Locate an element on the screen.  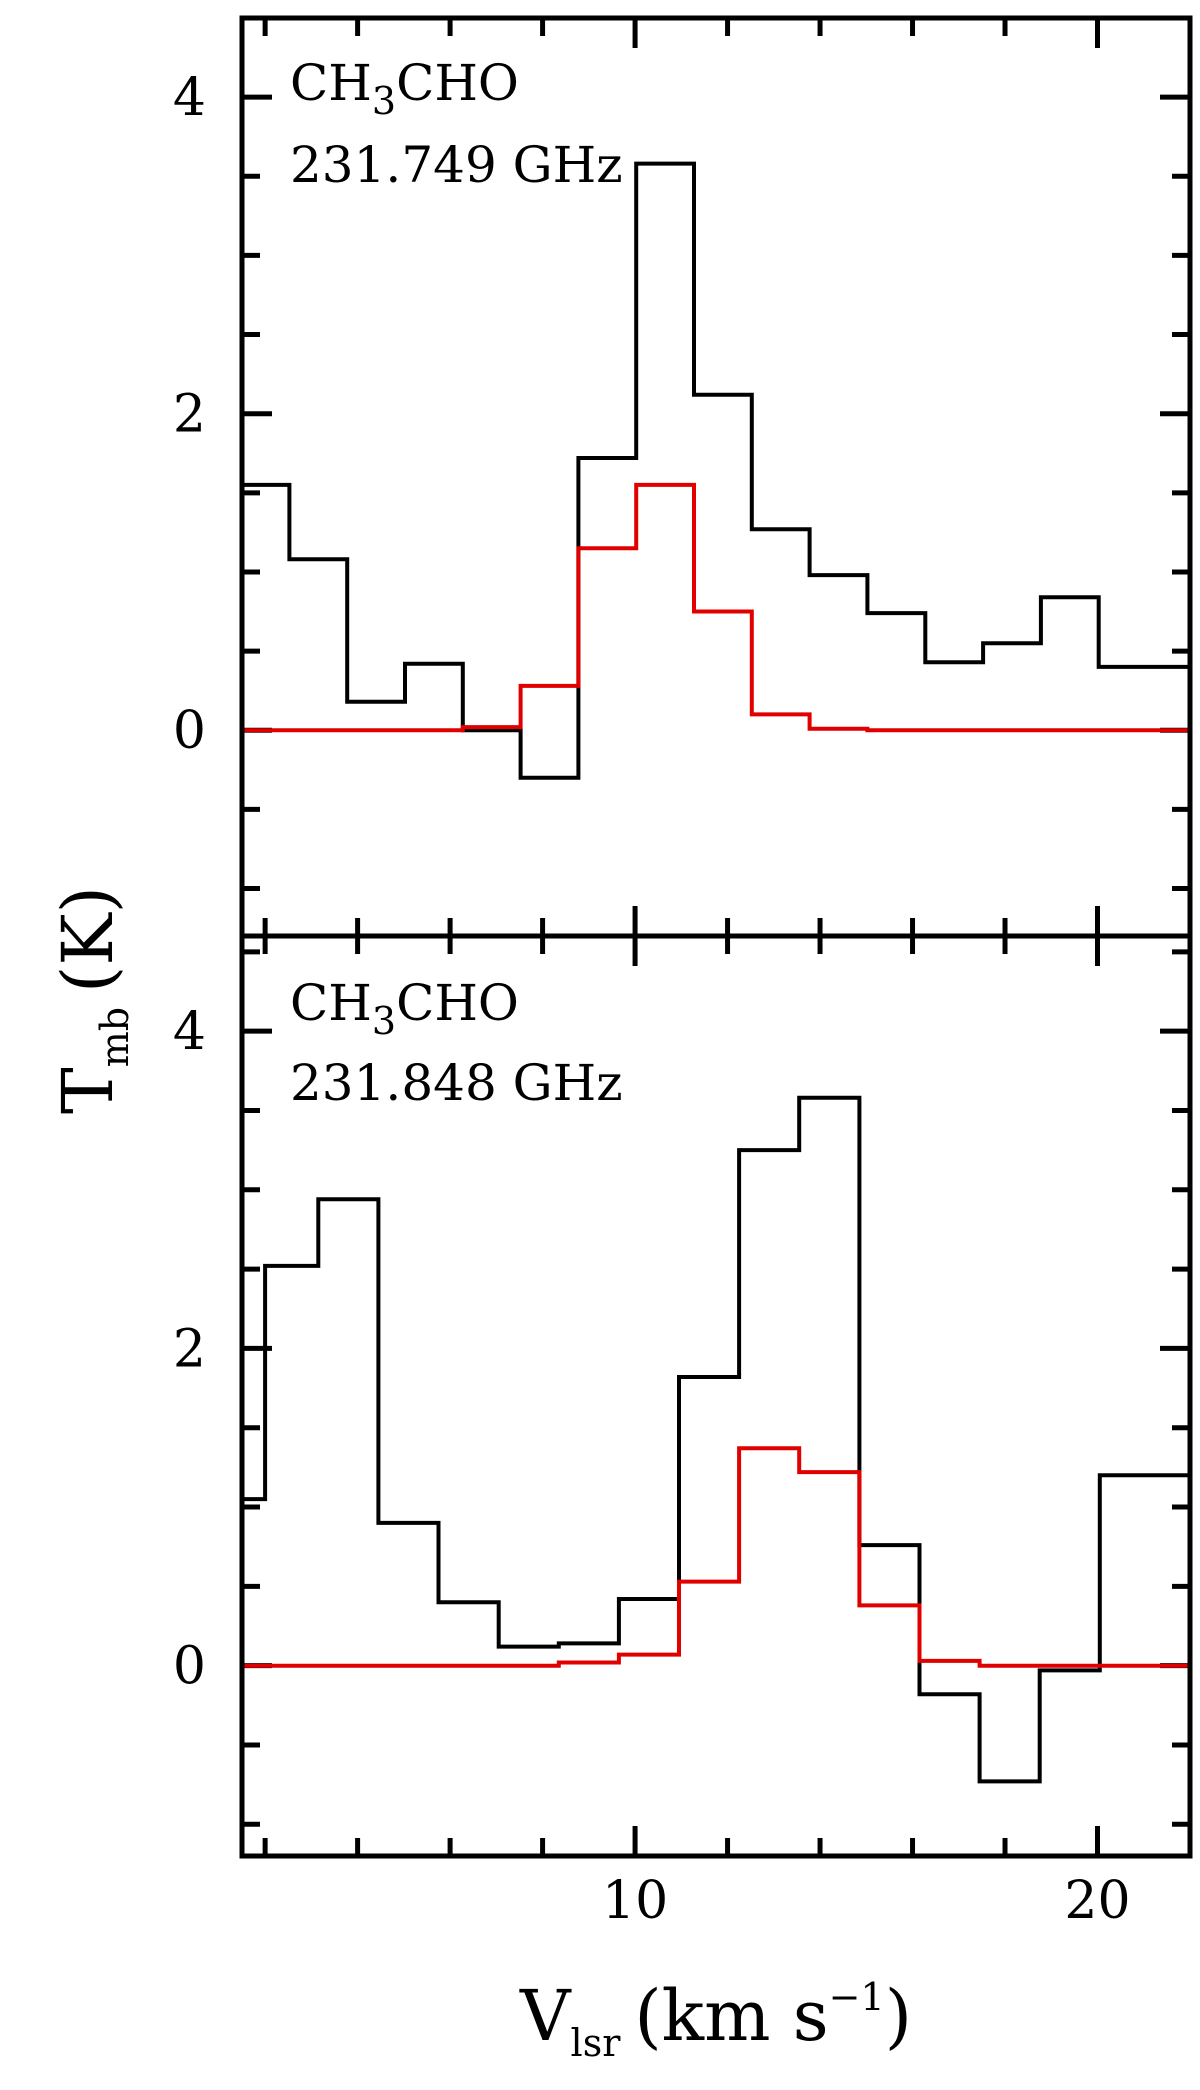
top-panel-molecule-label: CH3CHO is located at coordinates (404, 88).